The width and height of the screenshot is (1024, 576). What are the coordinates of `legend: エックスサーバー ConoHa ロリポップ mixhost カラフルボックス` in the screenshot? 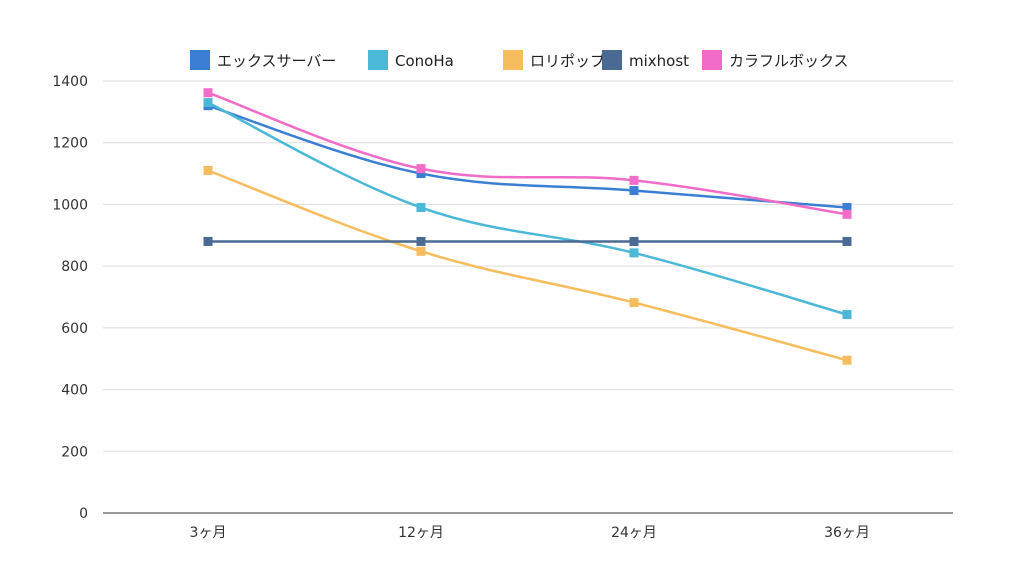 It's located at (519, 60).